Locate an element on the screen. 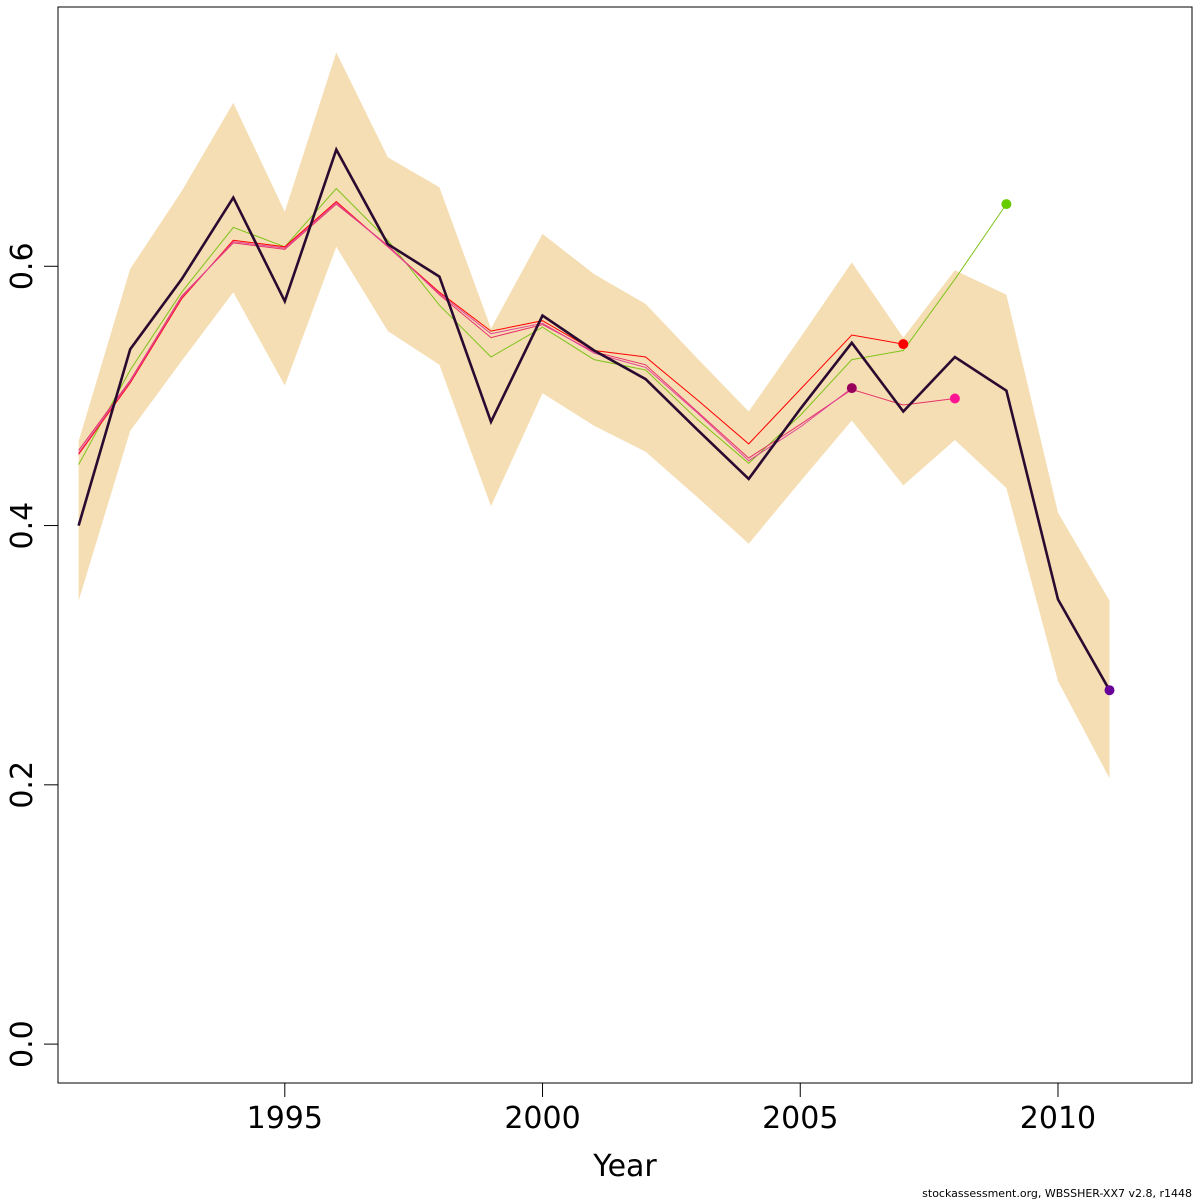 The width and height of the screenshot is (1200, 1200). endpoint-layer is located at coordinates (980, 447).